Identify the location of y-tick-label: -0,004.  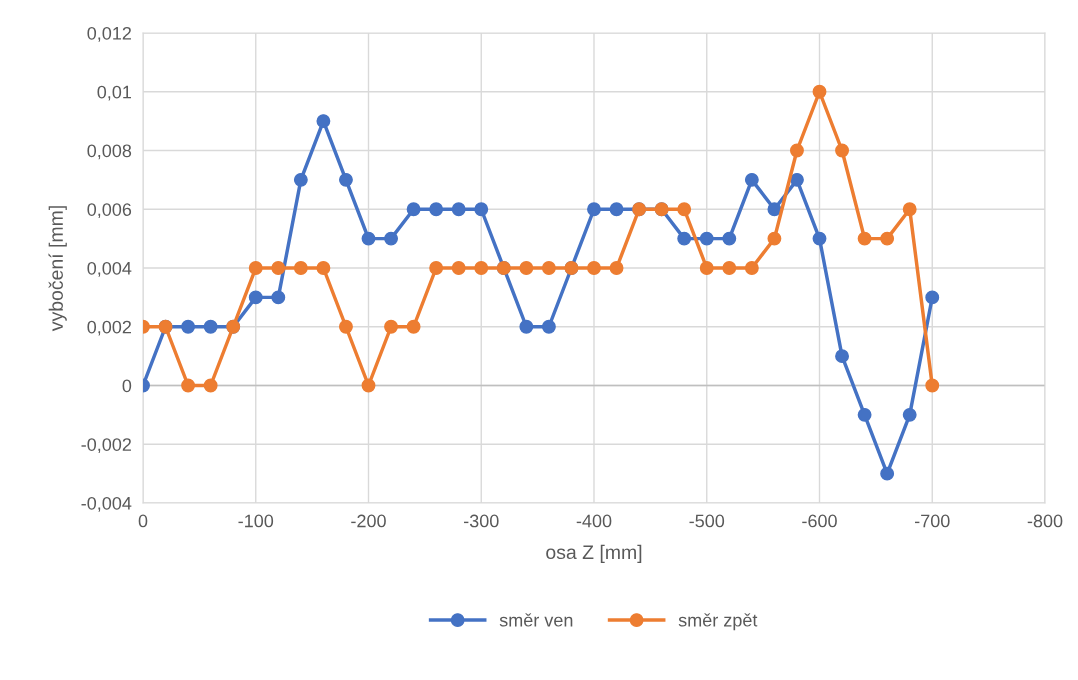
(106, 504).